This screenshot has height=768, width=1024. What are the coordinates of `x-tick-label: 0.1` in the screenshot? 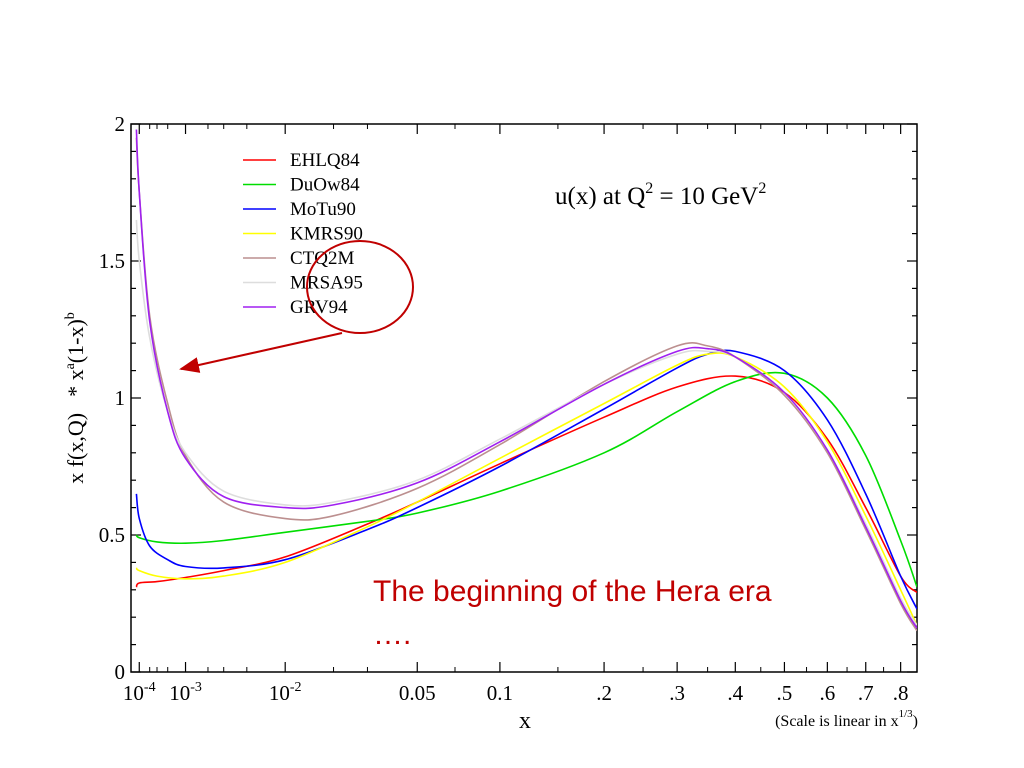 It's located at (500, 693).